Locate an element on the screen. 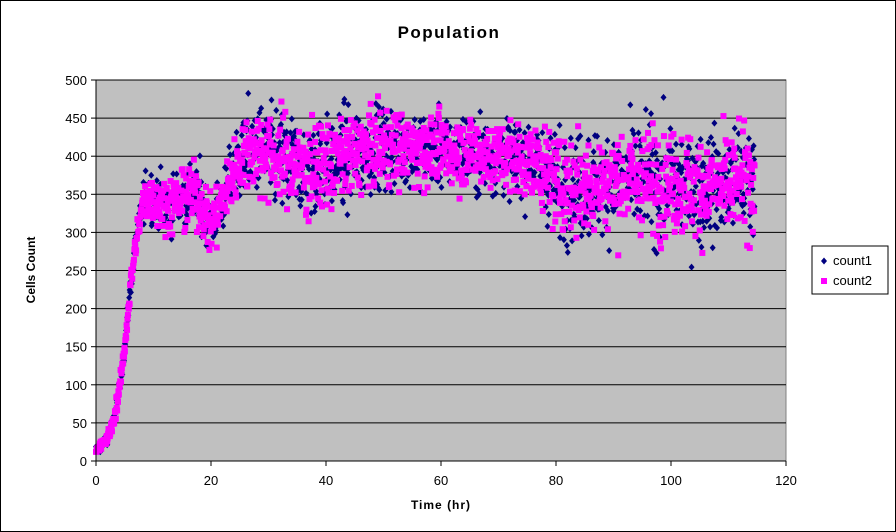 Image resolution: width=896 pixels, height=532 pixels. legend-label-count1: count1 is located at coordinates (852, 260).